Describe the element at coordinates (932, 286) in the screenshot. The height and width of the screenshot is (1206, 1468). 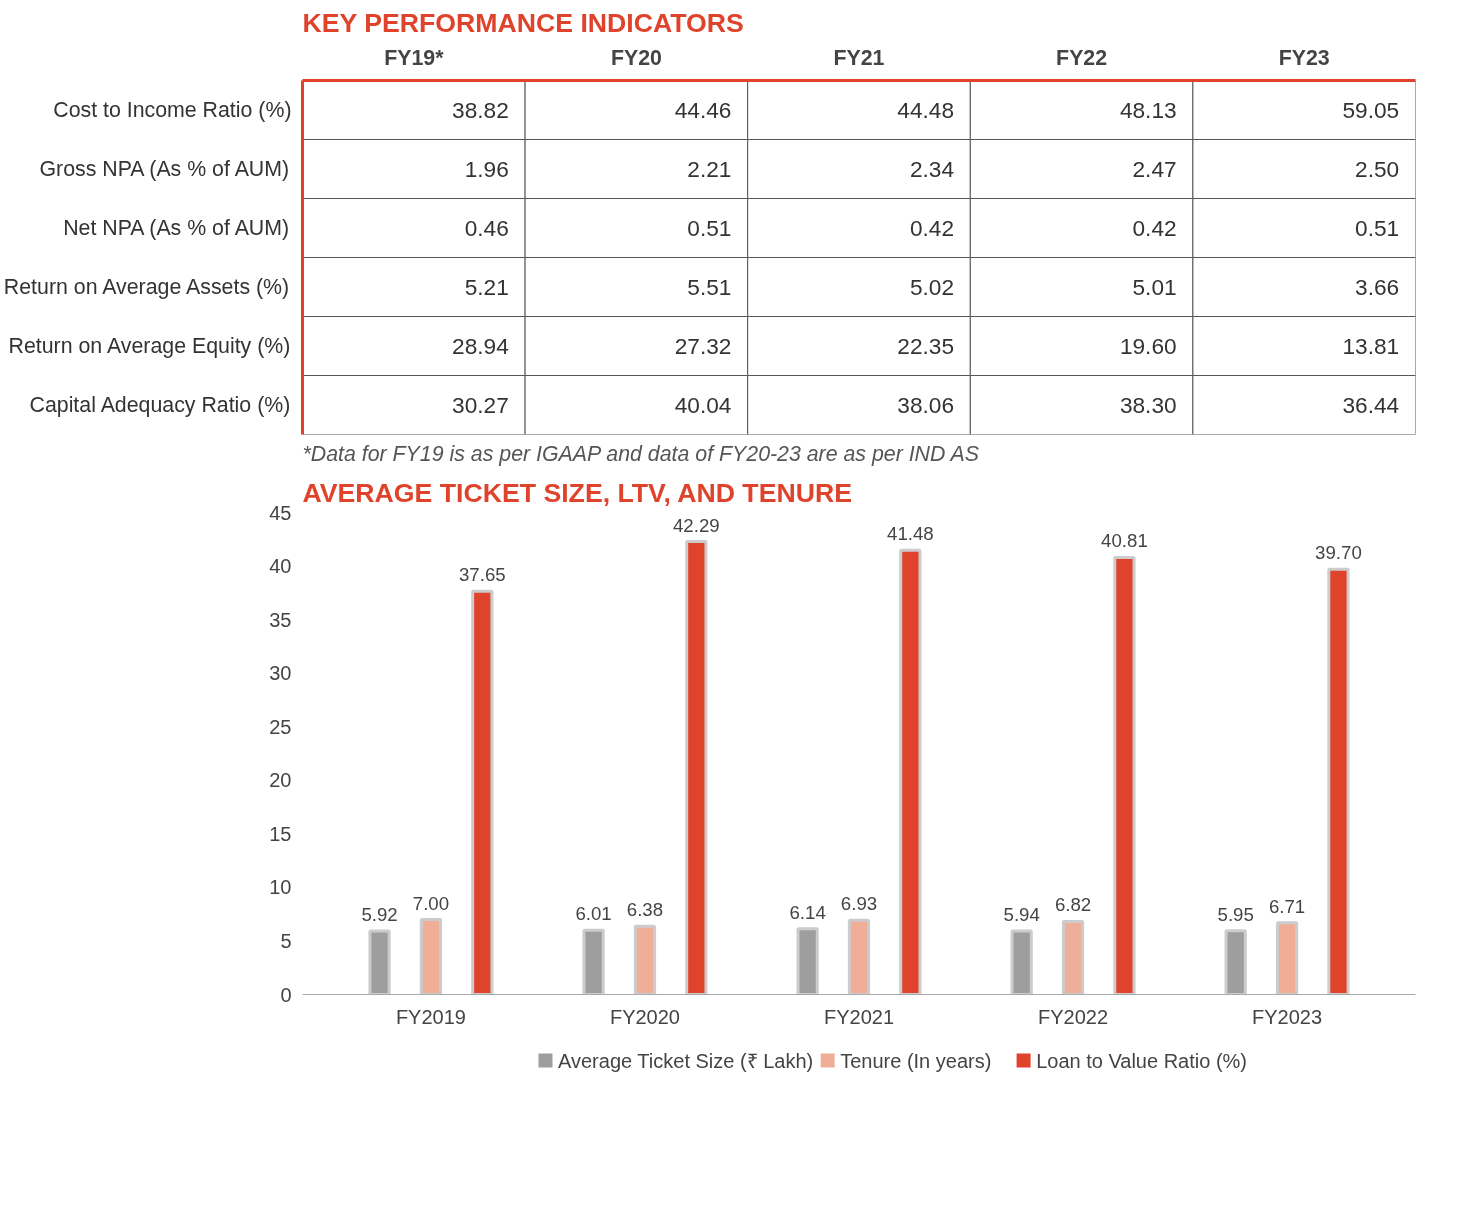
I see `data-label: 5.02` at that location.